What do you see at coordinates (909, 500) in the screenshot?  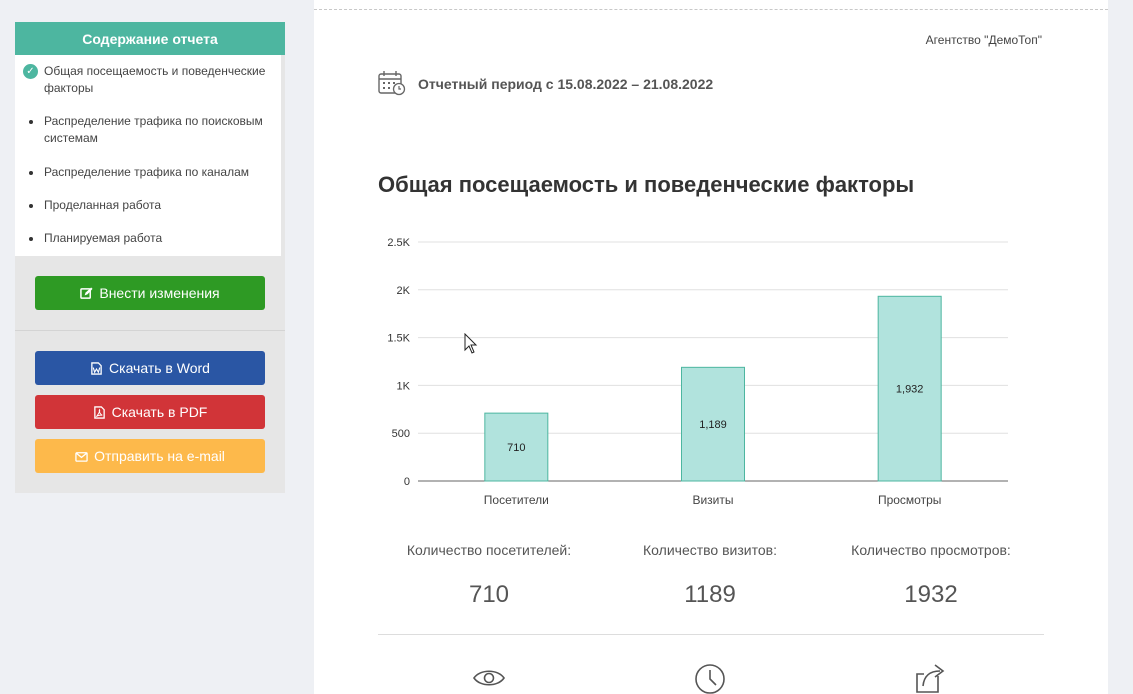 I see `category-label: Просмотры` at bounding box center [909, 500].